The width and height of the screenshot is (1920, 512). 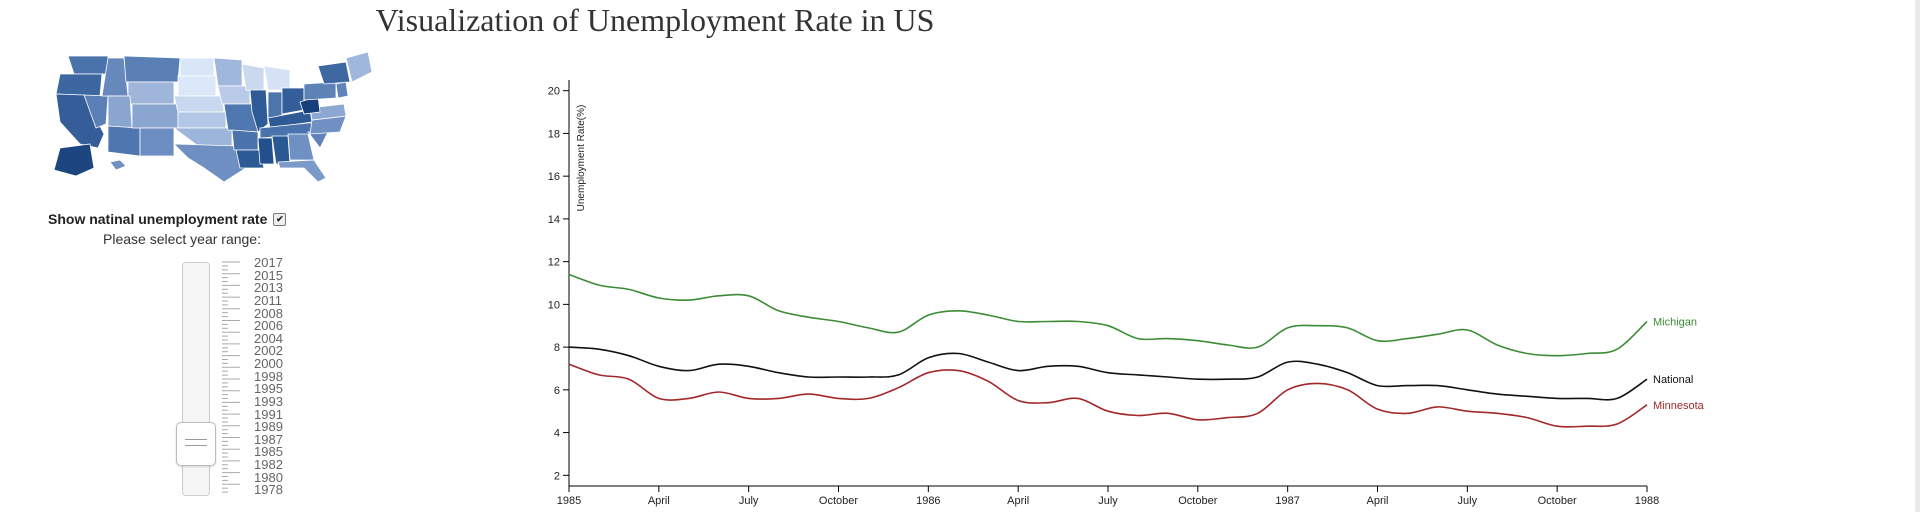 What do you see at coordinates (266, 151) in the screenshot?
I see `state-mississippi` at bounding box center [266, 151].